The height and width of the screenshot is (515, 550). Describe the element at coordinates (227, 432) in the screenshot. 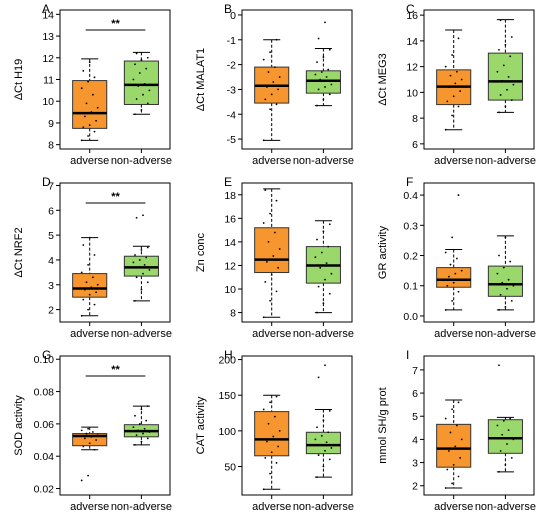

I see `y-tick-label: 100` at that location.